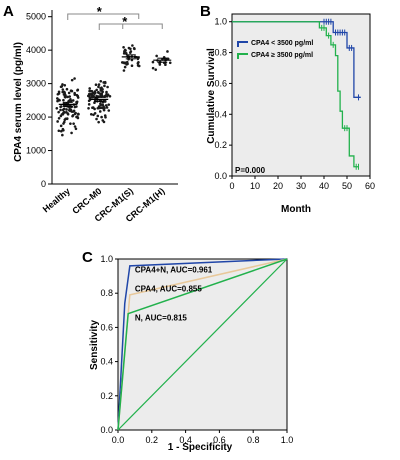 The image size is (400, 460). I want to click on panel-b-xtick-label: 20, so click(278, 186).